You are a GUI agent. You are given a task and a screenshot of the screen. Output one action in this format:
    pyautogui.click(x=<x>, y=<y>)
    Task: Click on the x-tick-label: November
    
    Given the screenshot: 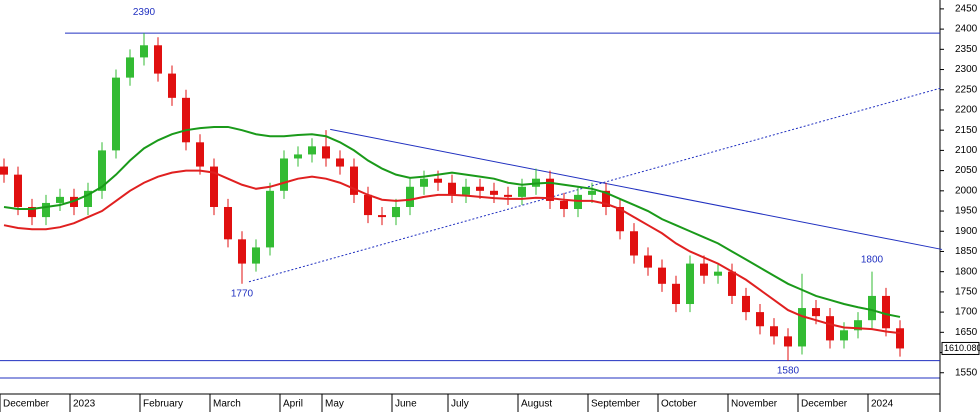 What is the action you would take?
    pyautogui.click(x=754, y=404)
    